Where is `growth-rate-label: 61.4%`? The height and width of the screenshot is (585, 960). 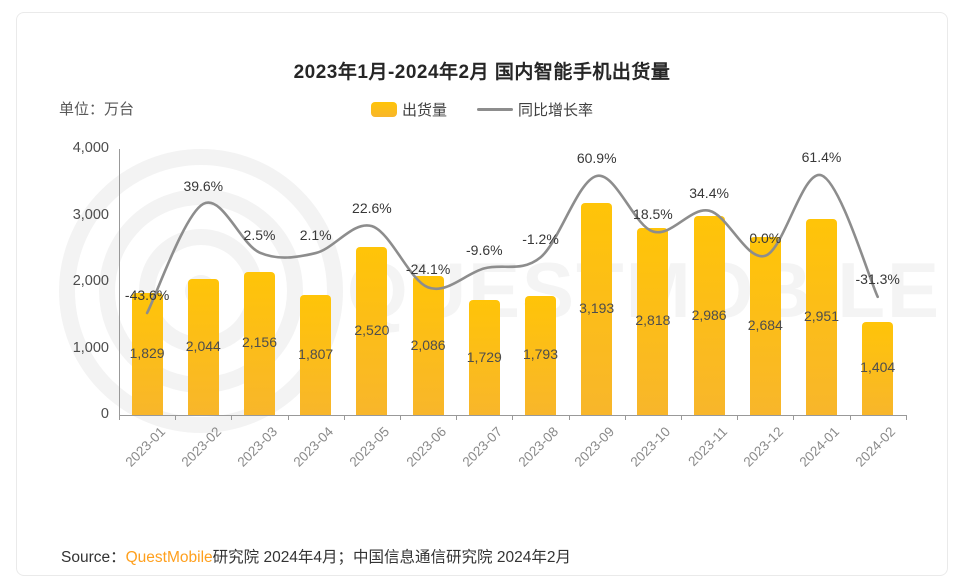 growth-rate-label: 61.4% is located at coordinates (821, 157).